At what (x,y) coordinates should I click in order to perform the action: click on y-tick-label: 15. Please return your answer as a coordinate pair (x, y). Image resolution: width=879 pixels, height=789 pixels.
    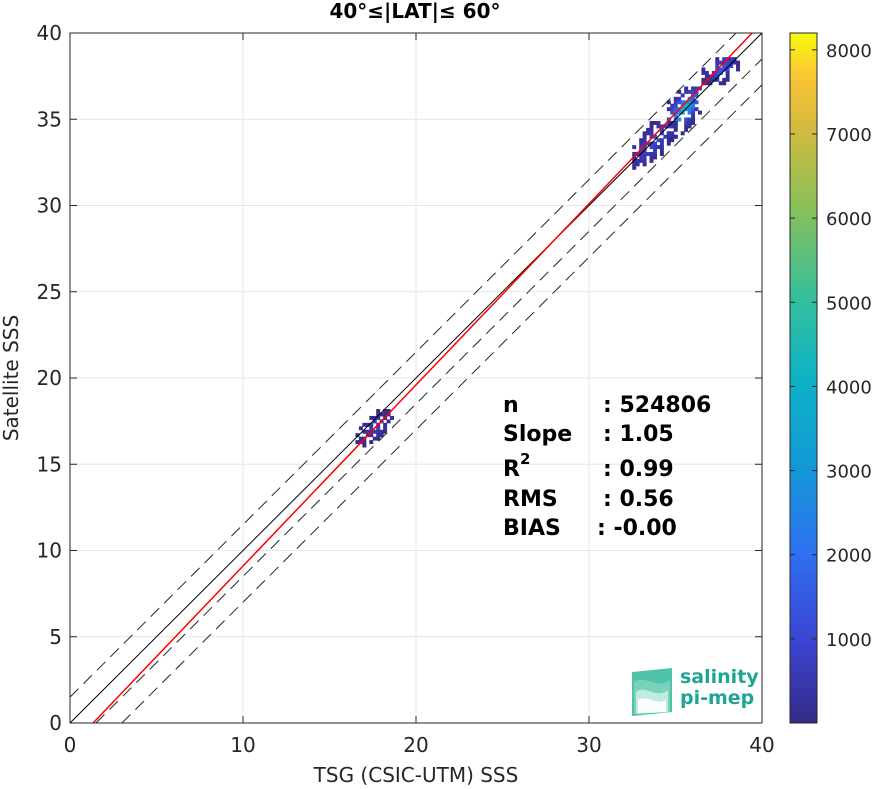
    Looking at the image, I should click on (49, 464).